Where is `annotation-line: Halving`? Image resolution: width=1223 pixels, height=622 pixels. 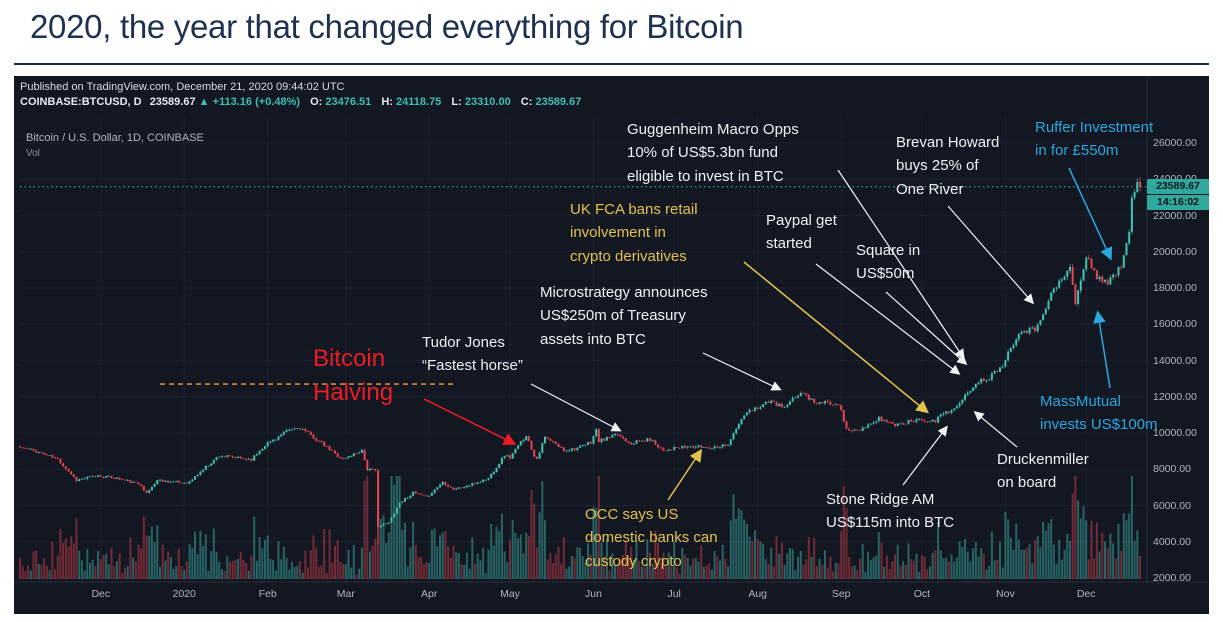 annotation-line: Halving is located at coordinates (353, 392).